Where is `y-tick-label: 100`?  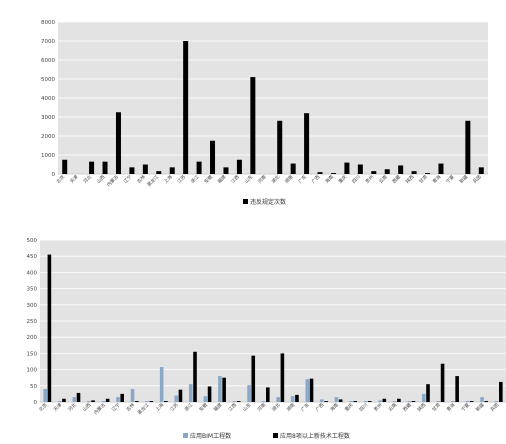
y-tick-label: 100 is located at coordinates (32, 371).